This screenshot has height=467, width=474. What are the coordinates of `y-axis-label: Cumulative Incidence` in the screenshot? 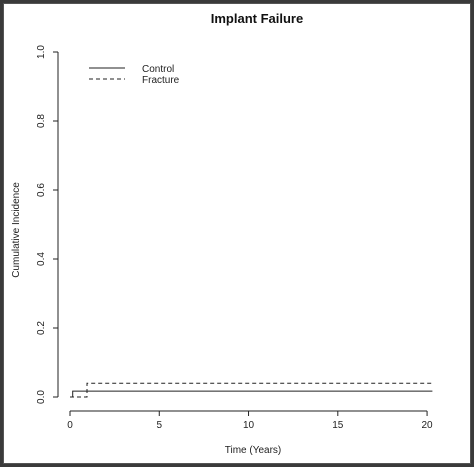 It's located at (16, 230).